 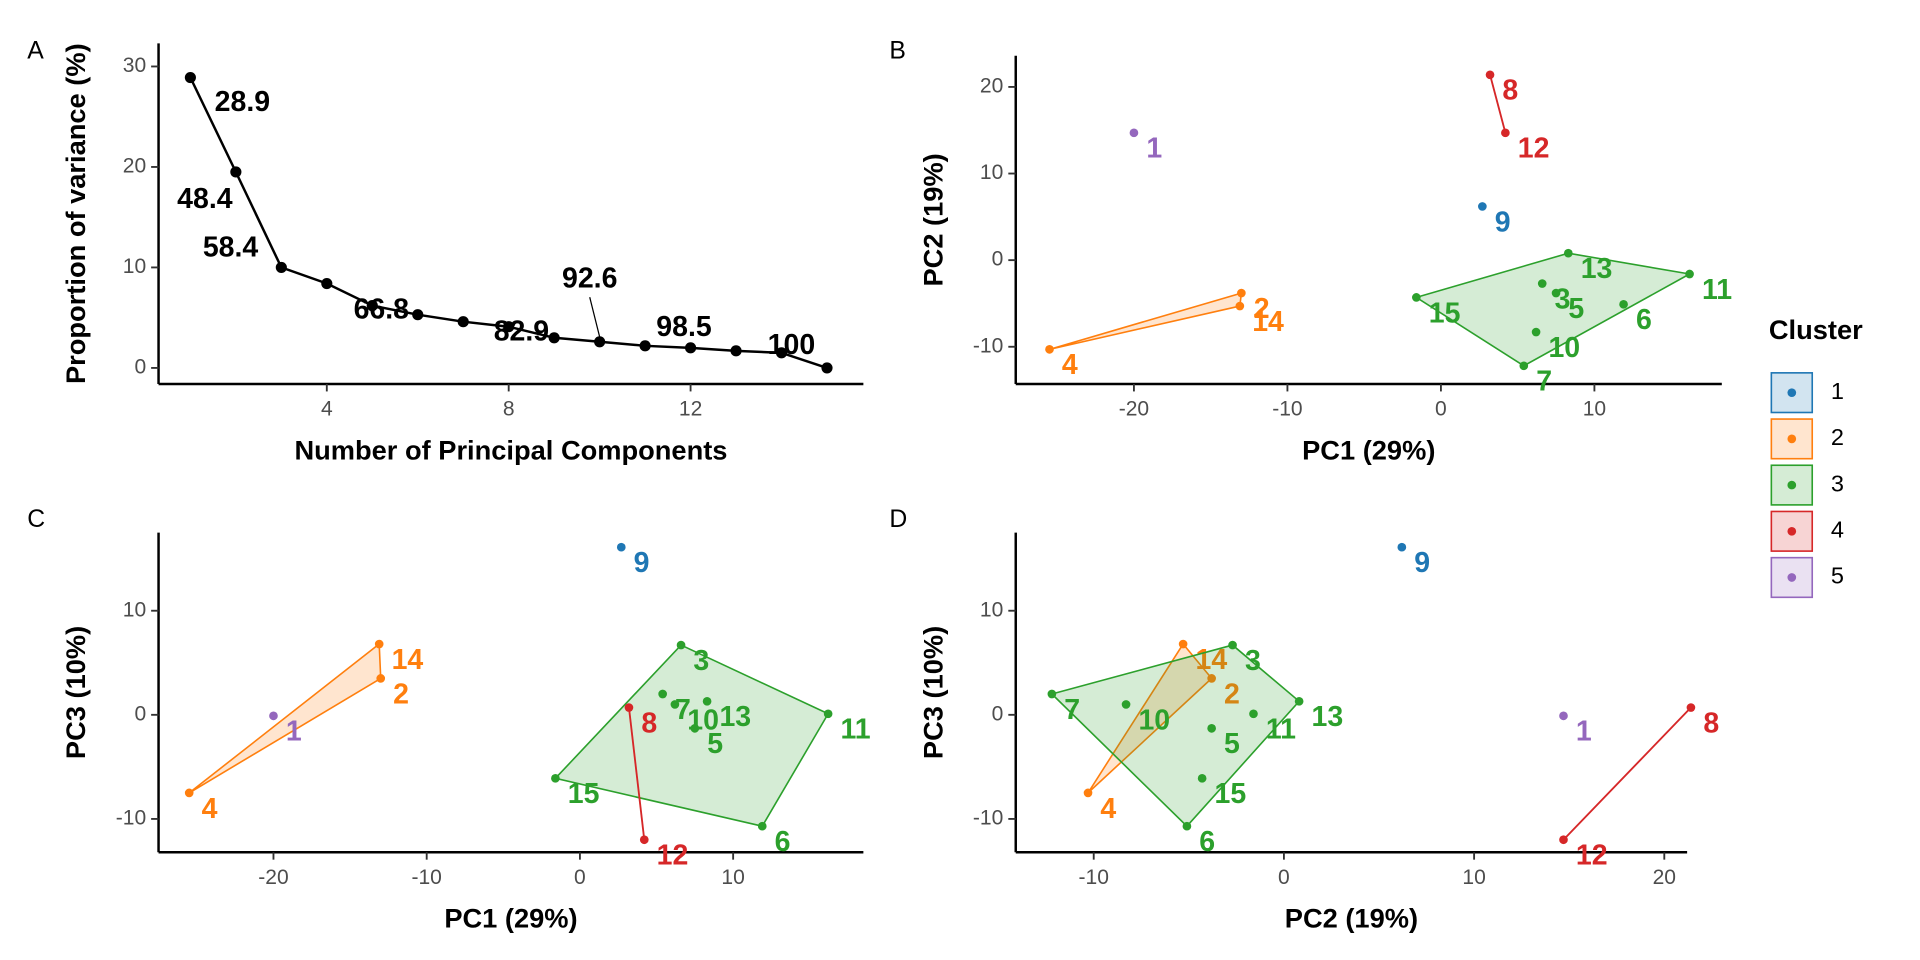 I want to click on y-axis-title: PC2 (19%), so click(x=932, y=219).